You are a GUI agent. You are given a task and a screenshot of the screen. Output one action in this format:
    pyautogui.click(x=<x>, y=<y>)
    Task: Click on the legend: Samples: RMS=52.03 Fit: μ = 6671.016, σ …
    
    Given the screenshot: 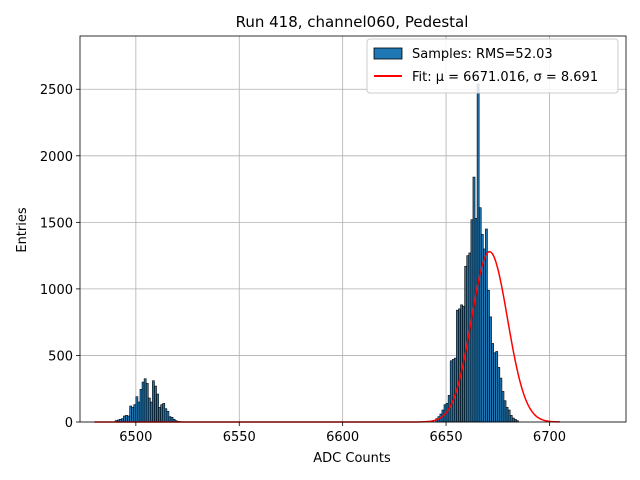 What is the action you would take?
    pyautogui.click(x=492, y=66)
    